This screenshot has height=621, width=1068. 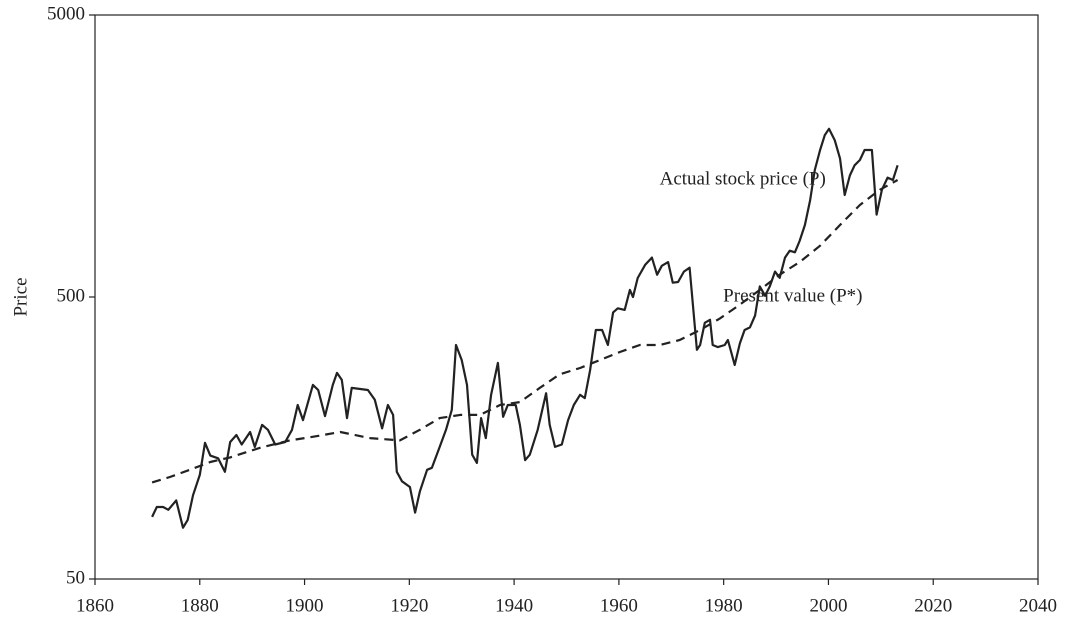 I want to click on x-tick-label: 1900, so click(x=305, y=605).